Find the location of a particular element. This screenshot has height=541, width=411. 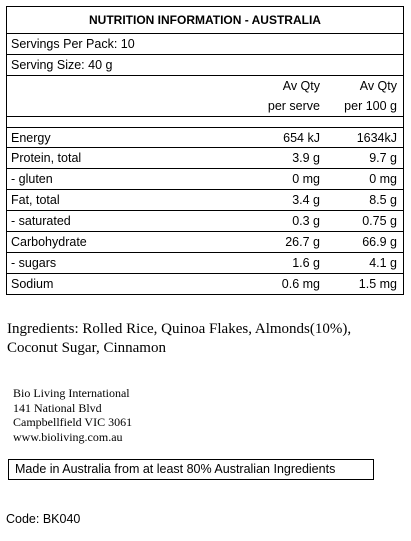

table-row: Energy 654 kJ 1634kJ is located at coordinates (205, 137).